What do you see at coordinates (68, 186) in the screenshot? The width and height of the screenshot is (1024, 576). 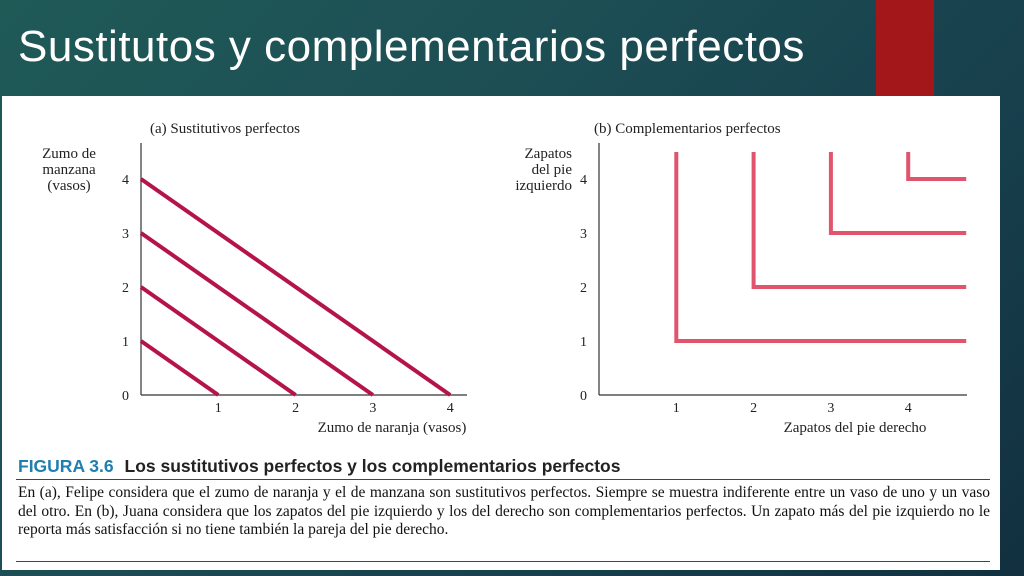 I see `chart-a-y-label-line: (vasos)` at bounding box center [68, 186].